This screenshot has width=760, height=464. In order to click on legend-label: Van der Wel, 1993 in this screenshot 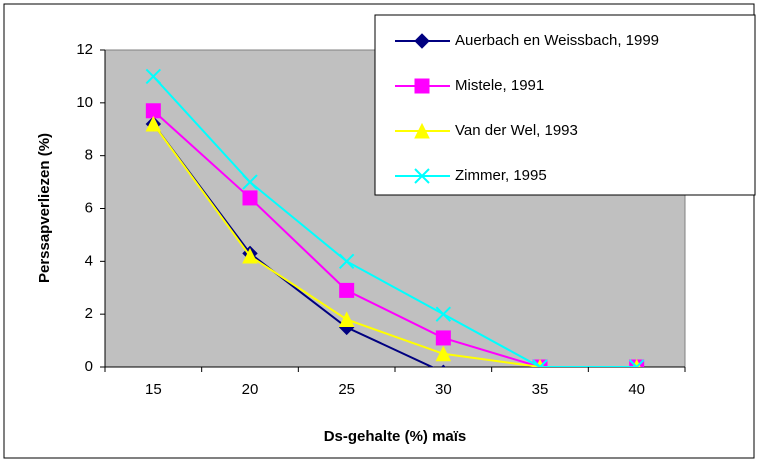, I will do `click(516, 130)`.